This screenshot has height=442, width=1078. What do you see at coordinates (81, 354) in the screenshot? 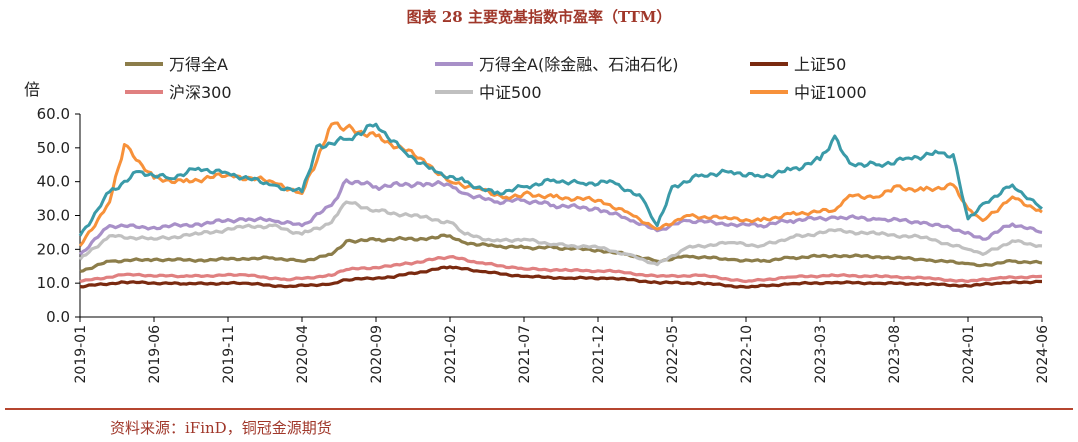
I see `x-tick-label: 2019-01` at bounding box center [81, 354].